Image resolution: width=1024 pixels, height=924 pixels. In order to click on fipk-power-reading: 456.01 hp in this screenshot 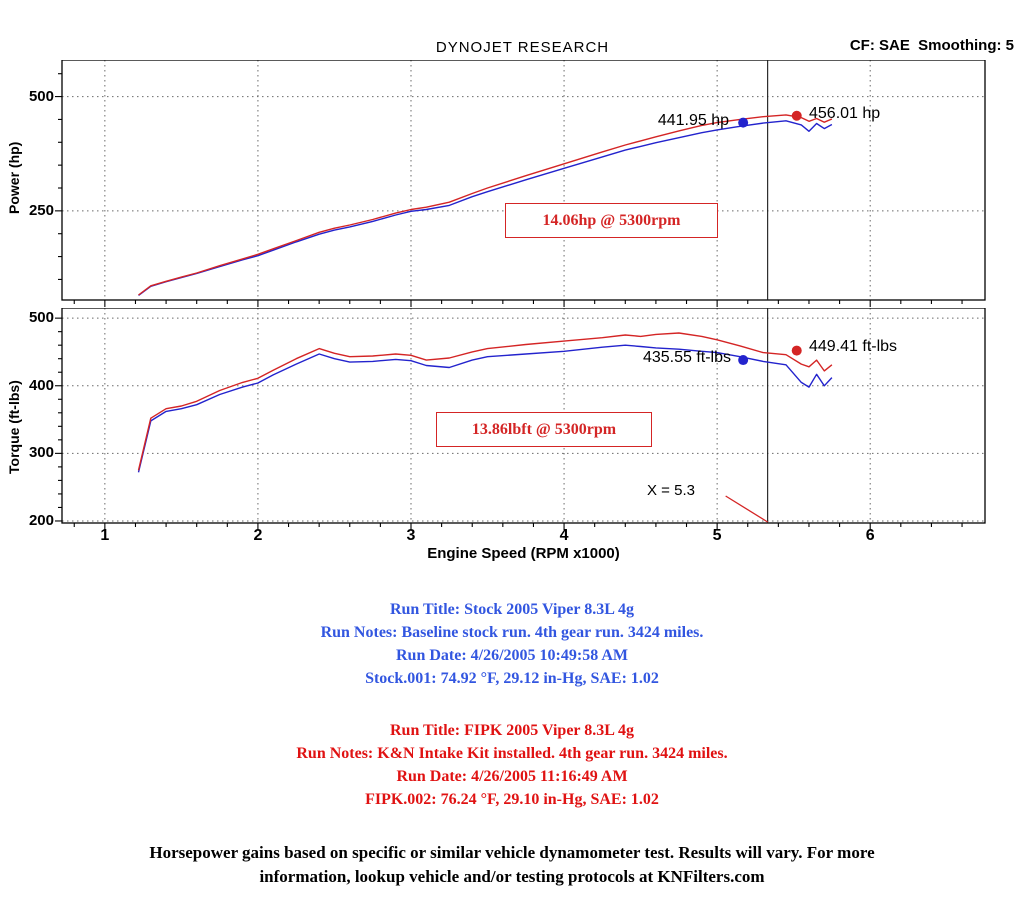, I will do `click(845, 113)`.